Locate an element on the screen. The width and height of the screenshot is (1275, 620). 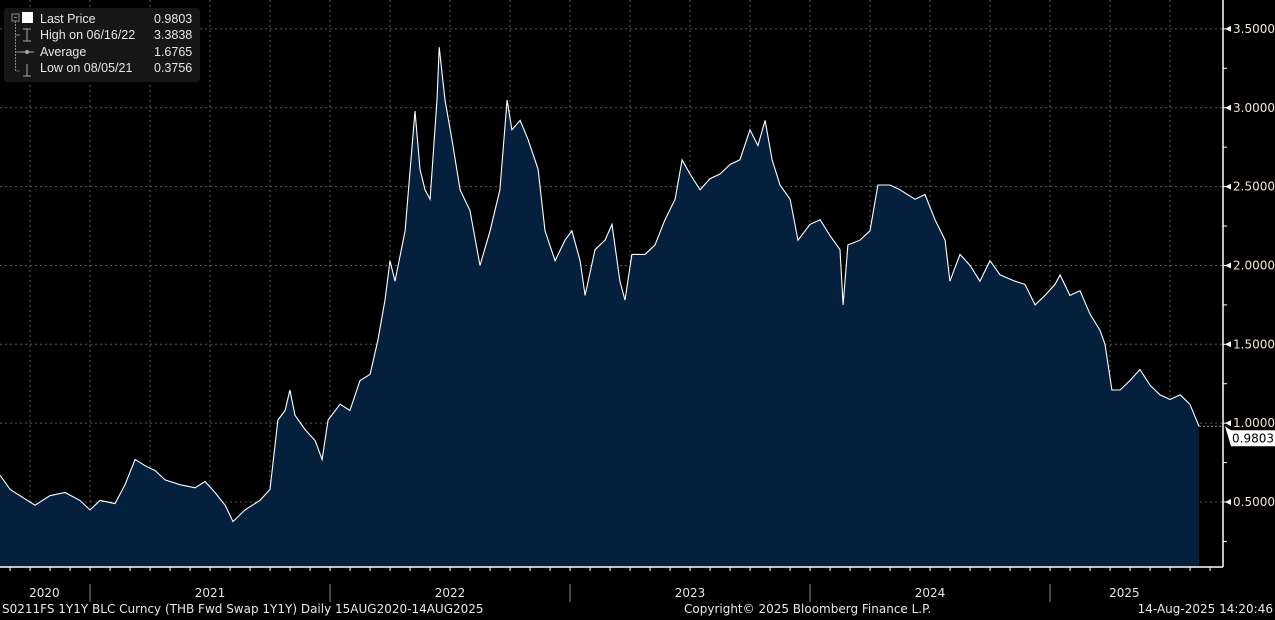
legend-tree-icon is located at coordinates (22, 44).